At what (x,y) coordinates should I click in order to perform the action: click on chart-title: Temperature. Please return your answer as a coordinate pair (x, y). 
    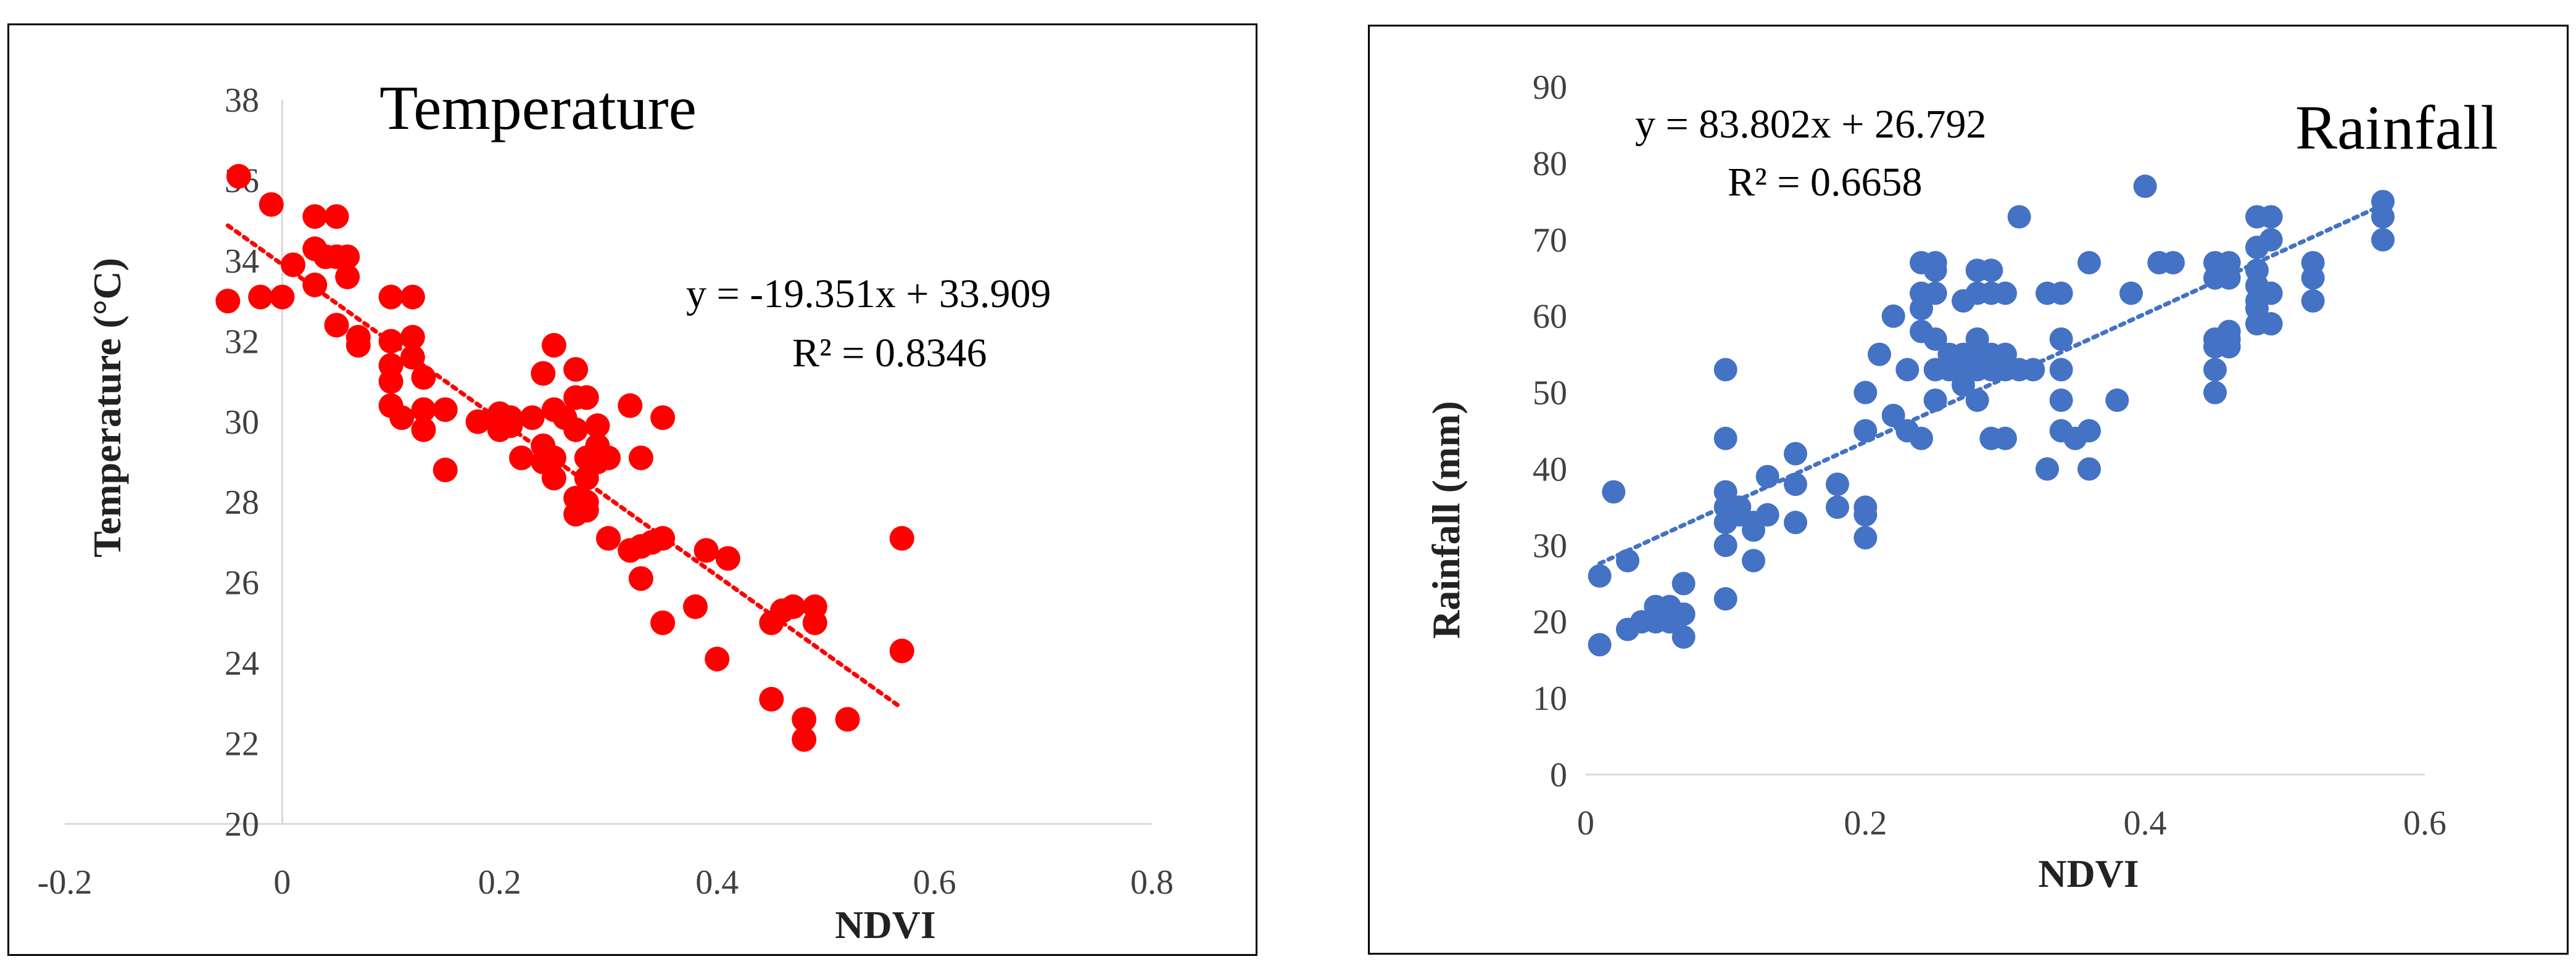
    Looking at the image, I should click on (538, 108).